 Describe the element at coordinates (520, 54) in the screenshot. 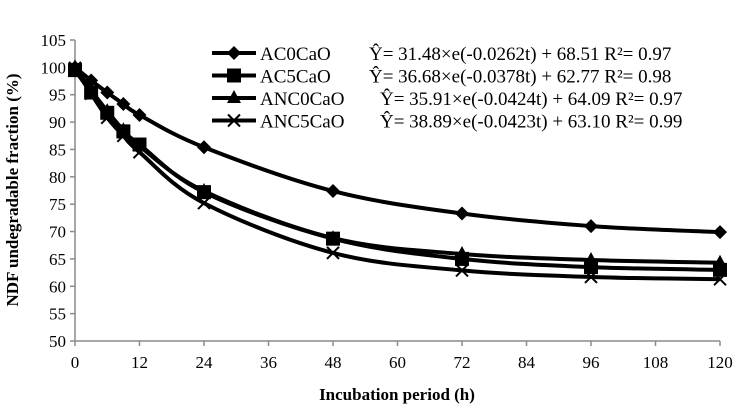

I see `legend-equation: Ŷ= 31.48×e(-0.0262t) + 68.51 R²= 0.97` at that location.